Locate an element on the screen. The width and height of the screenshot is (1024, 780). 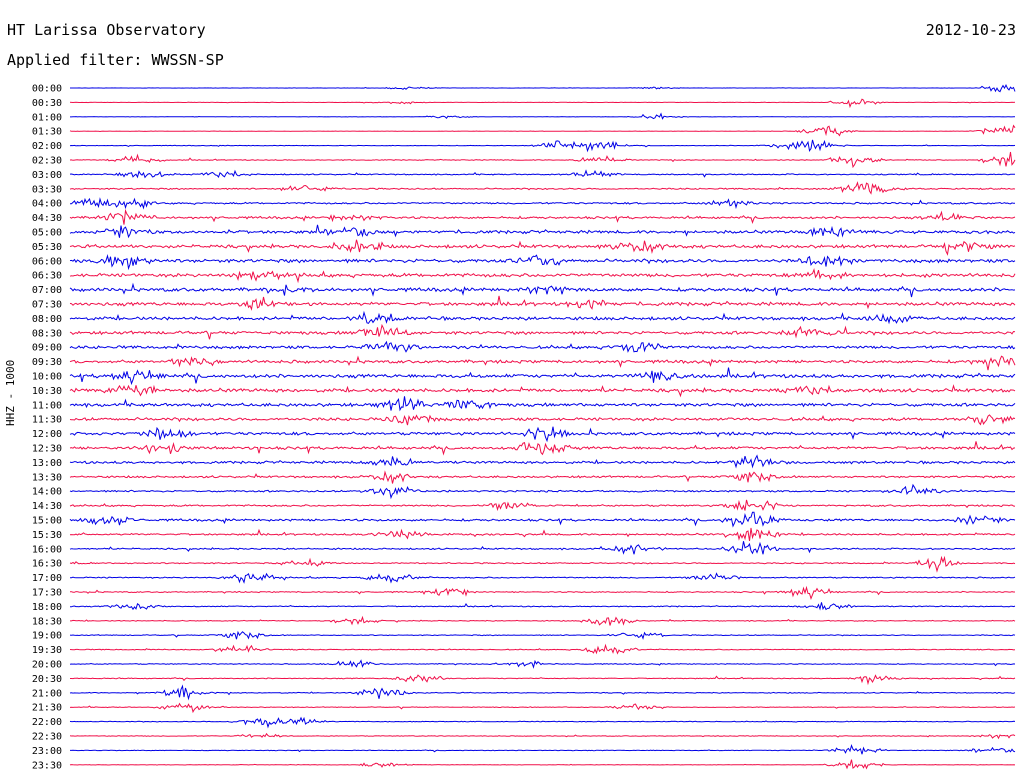
time-tick-label: 01:30 is located at coordinates (47, 132).